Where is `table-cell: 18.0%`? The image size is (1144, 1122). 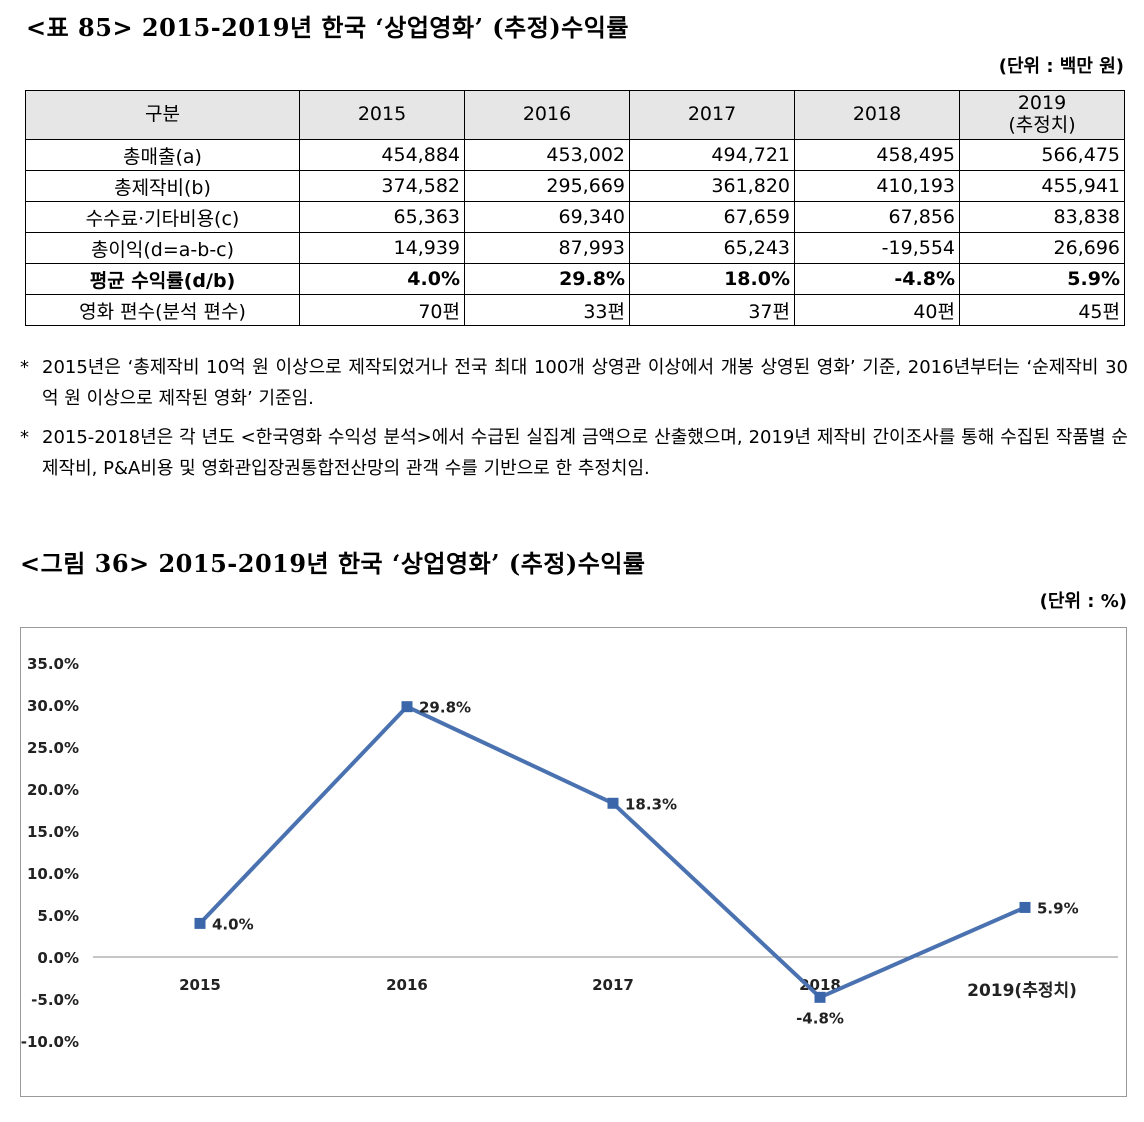 table-cell: 18.0% is located at coordinates (712, 279).